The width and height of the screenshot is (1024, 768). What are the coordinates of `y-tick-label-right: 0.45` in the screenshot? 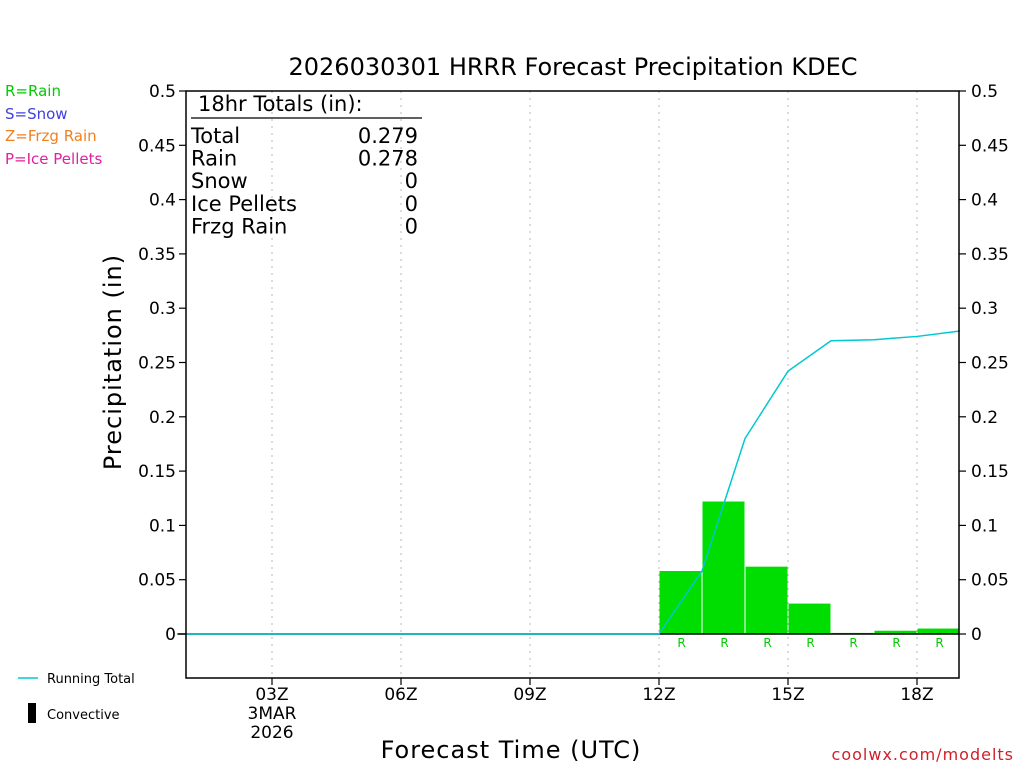 It's located at (990, 146).